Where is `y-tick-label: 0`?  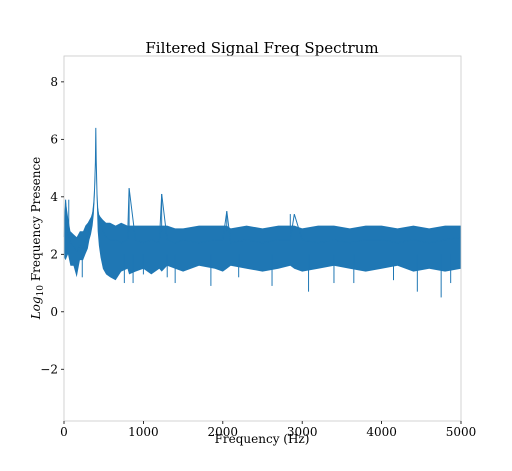 y-tick-label: 0 is located at coordinates (54, 312).